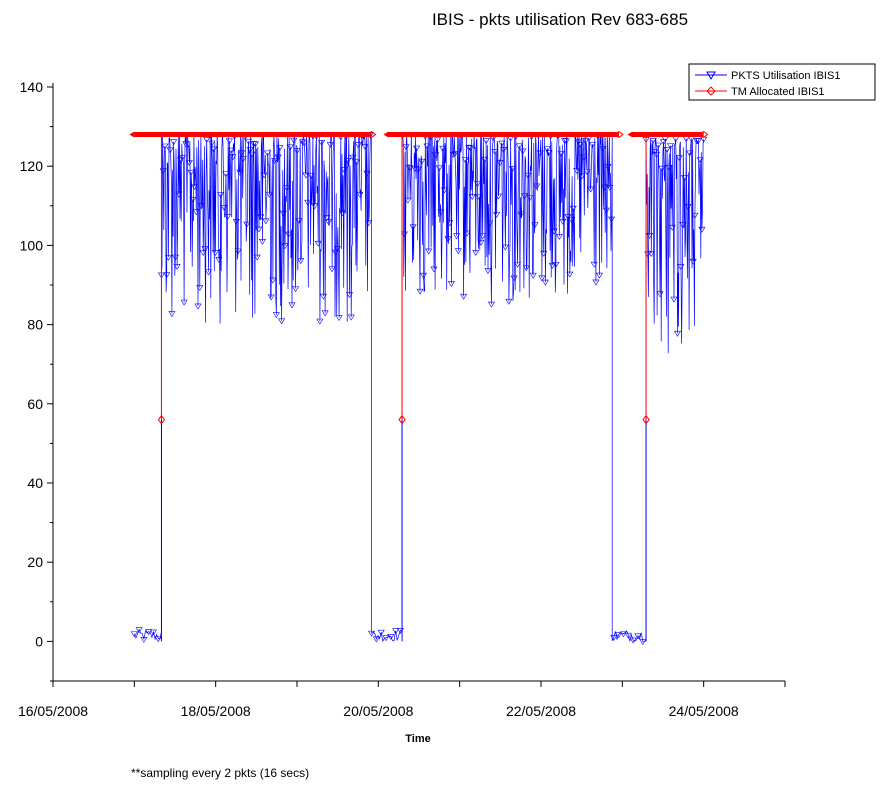 The width and height of the screenshot is (892, 793). I want to click on y-tick-label: 140, so click(32, 87).